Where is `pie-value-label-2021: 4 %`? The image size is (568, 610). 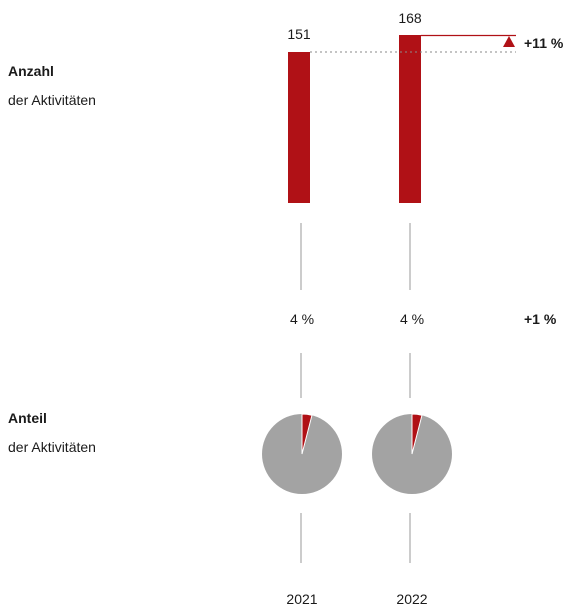
pie-value-label-2021: 4 % is located at coordinates (302, 319).